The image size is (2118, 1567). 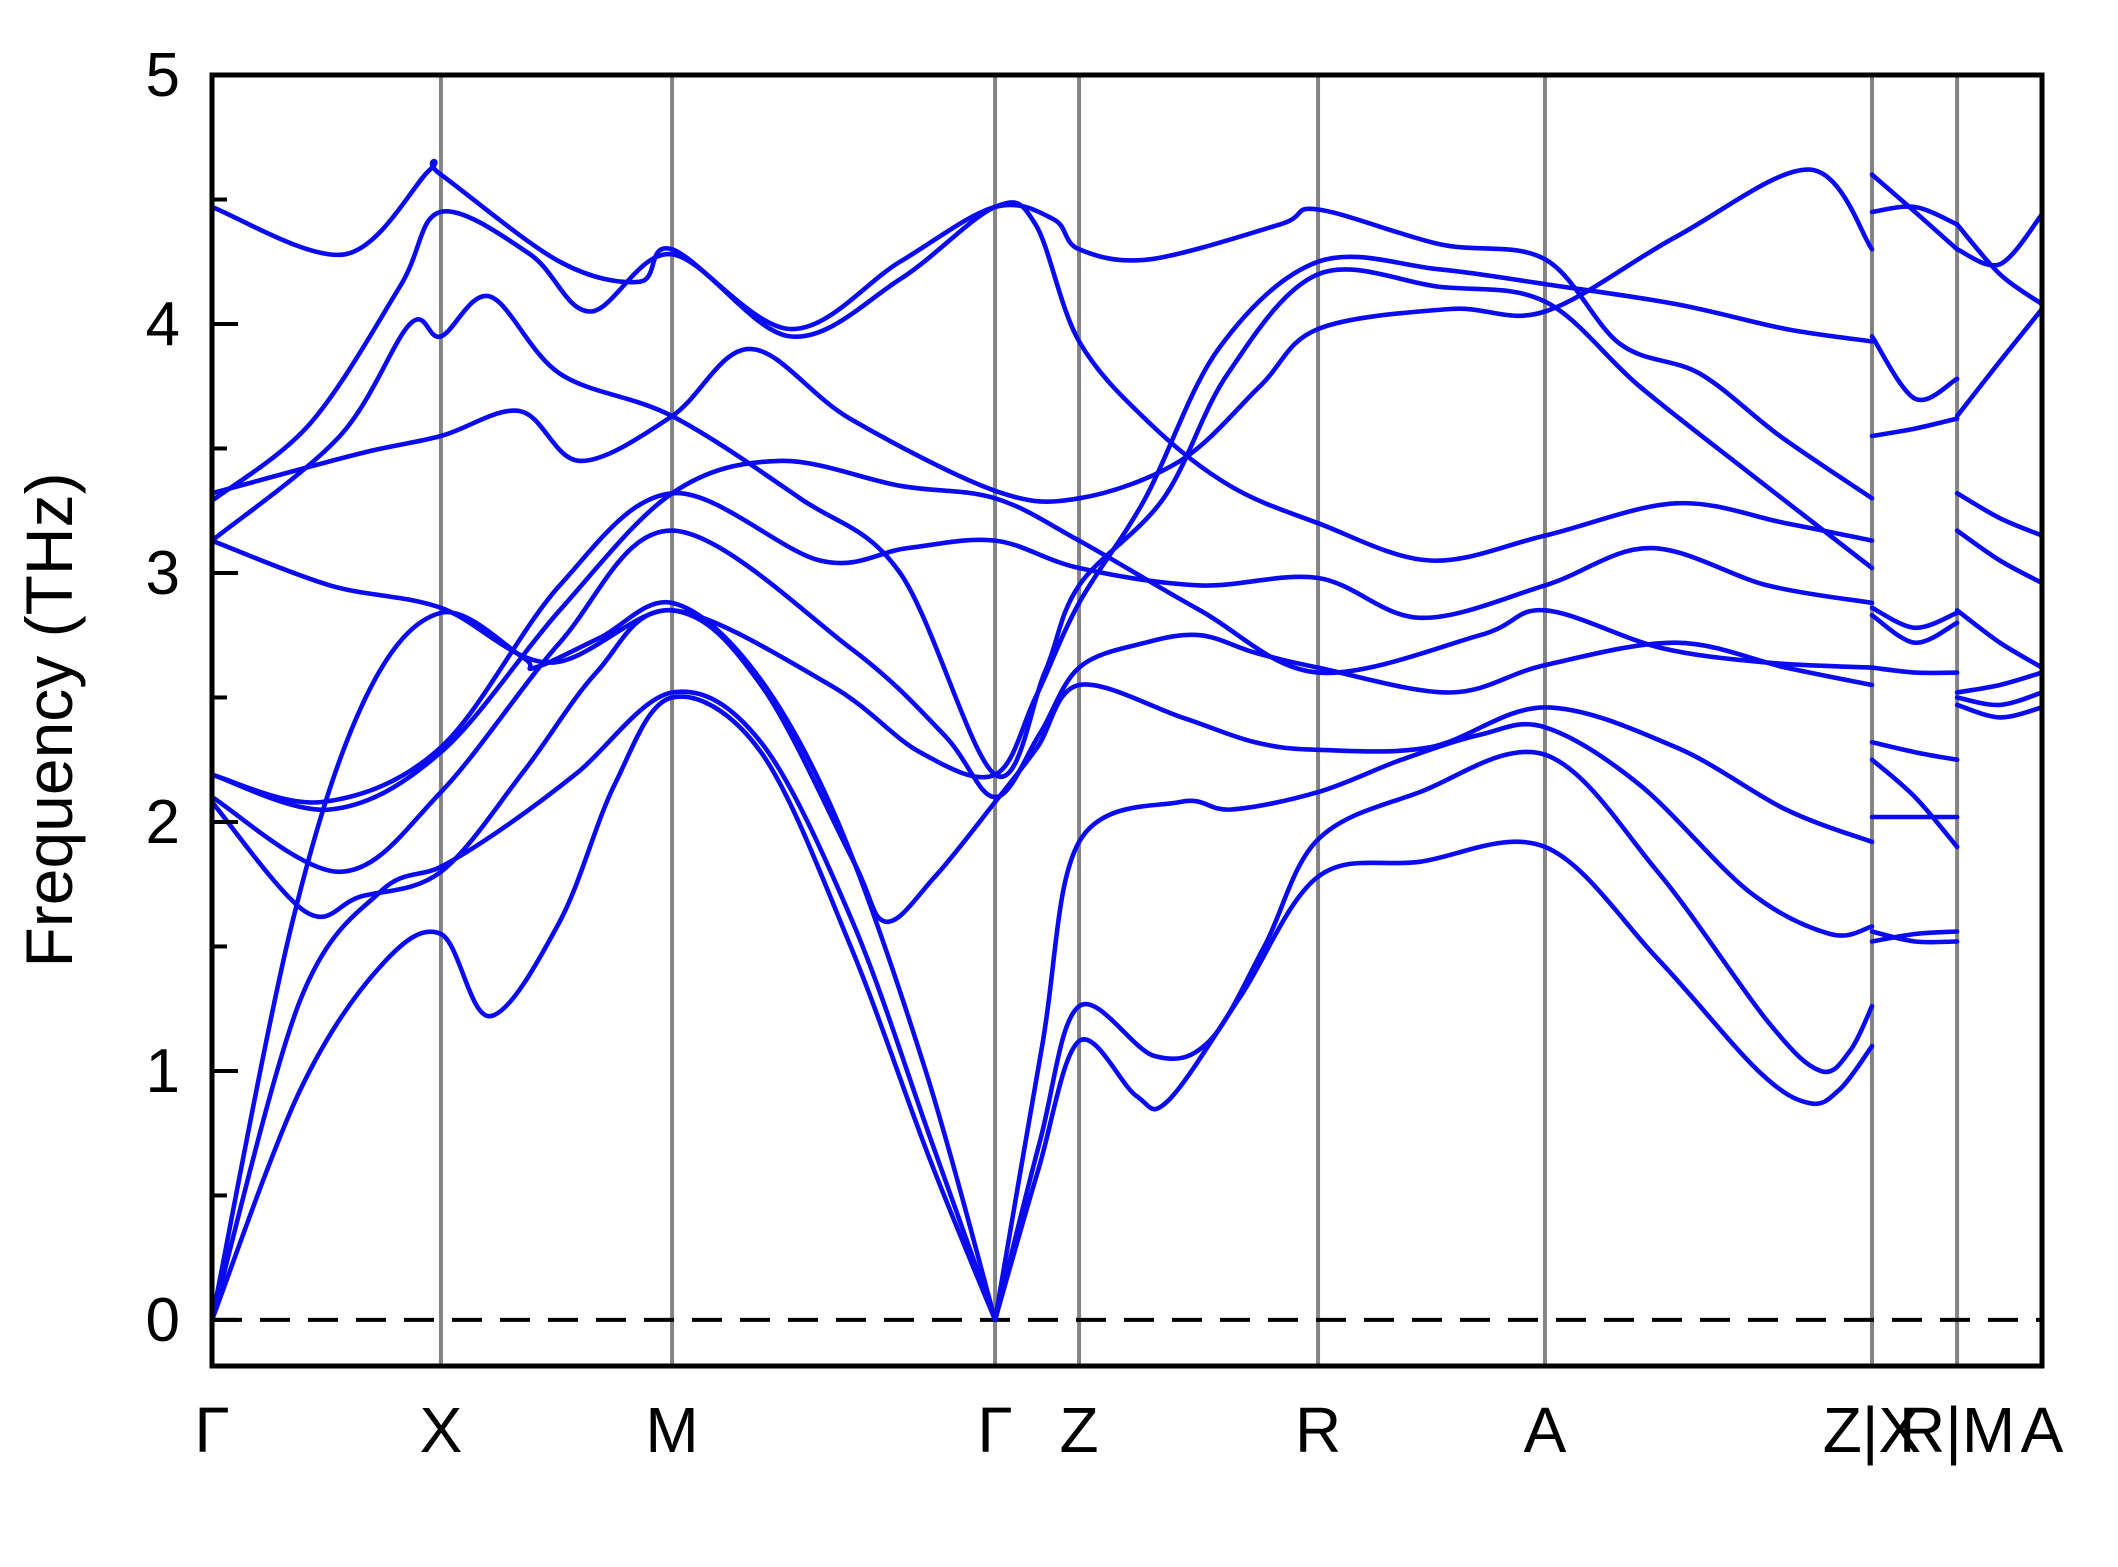 What do you see at coordinates (225, 697) in the screenshot?
I see `y-axis-ticks` at bounding box center [225, 697].